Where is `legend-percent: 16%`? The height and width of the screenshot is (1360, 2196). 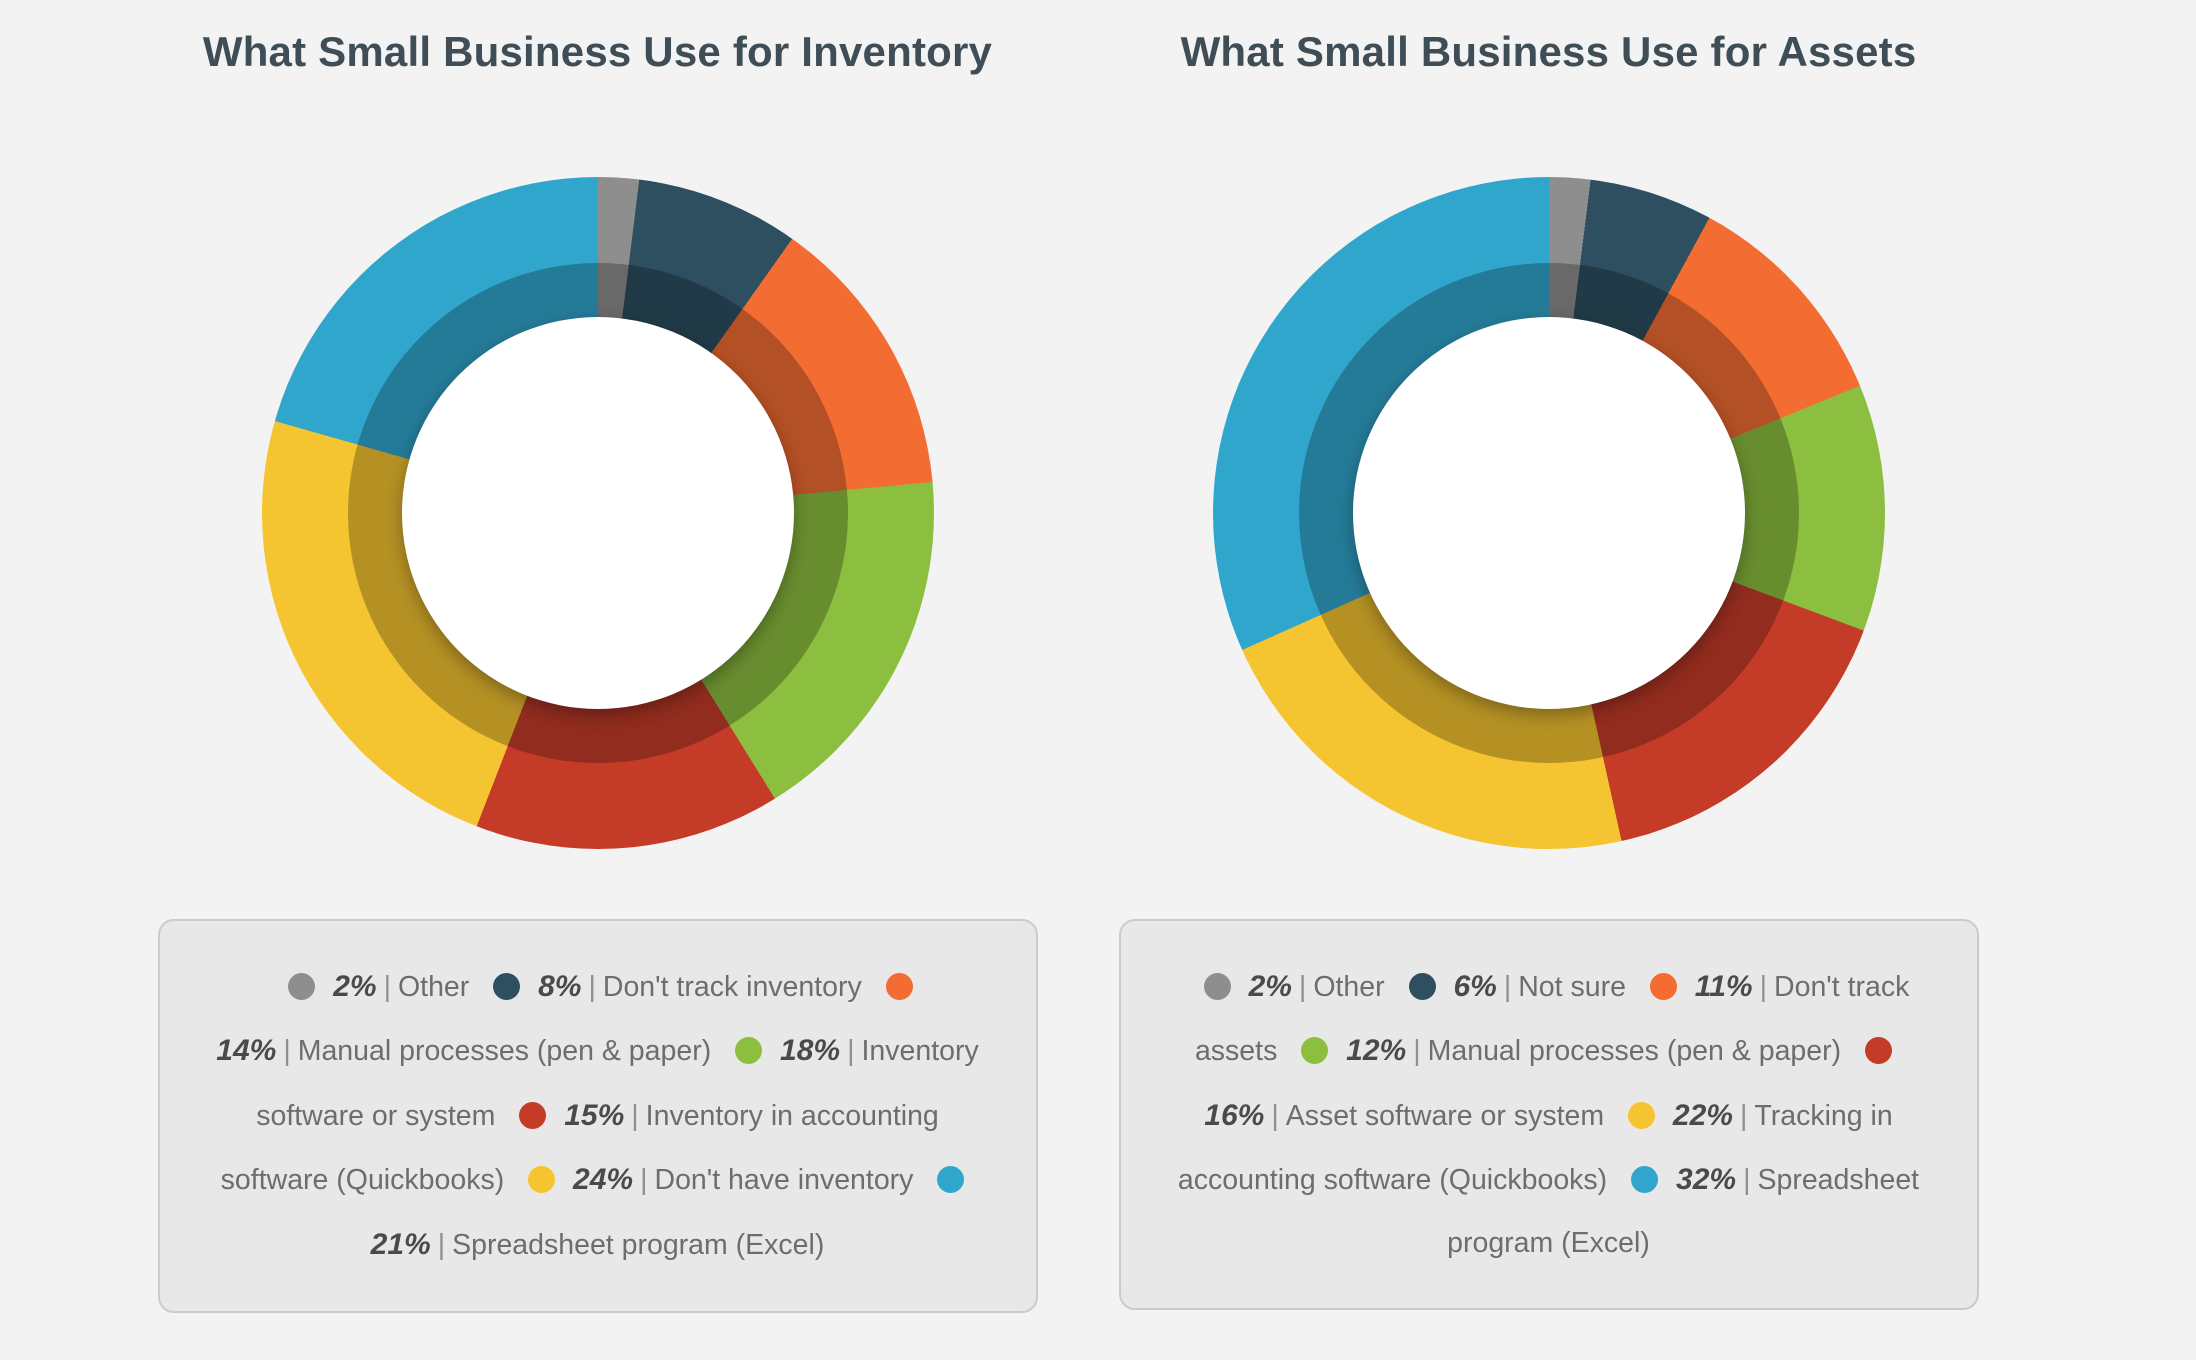 legend-percent: 16% is located at coordinates (1234, 1115).